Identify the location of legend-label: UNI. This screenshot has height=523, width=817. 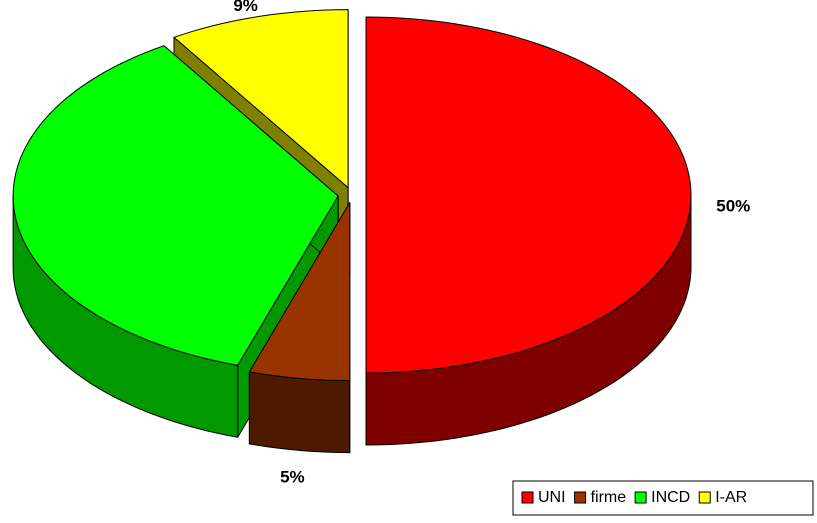
(552, 497).